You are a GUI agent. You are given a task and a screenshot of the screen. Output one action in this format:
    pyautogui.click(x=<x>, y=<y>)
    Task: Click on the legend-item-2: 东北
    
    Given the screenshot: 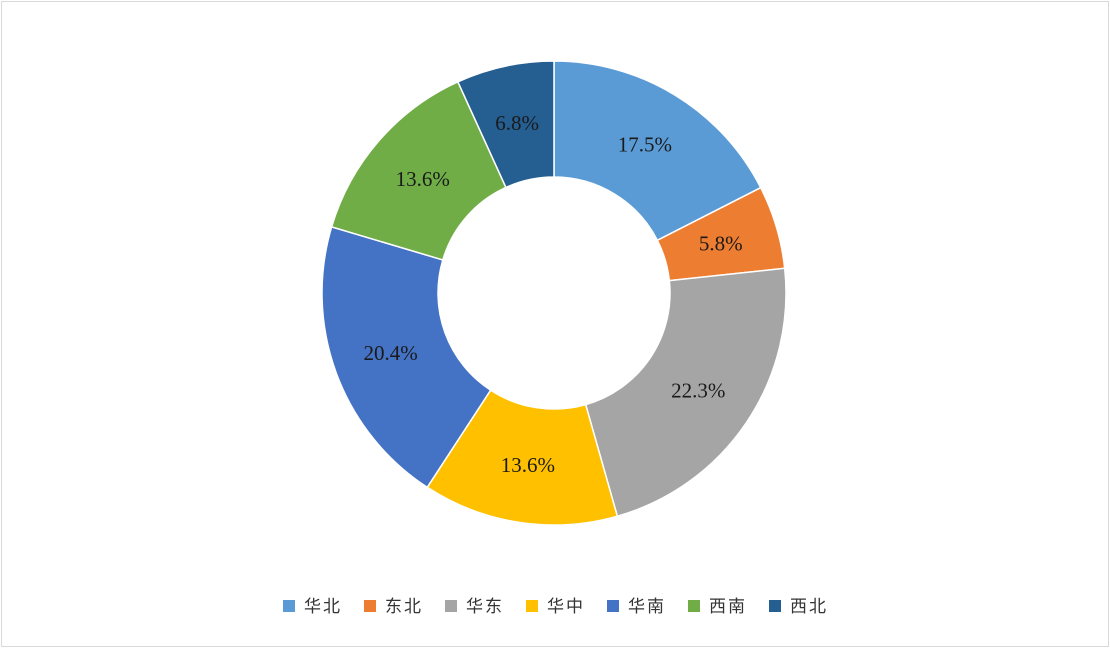 What is the action you would take?
    pyautogui.click(x=393, y=607)
    